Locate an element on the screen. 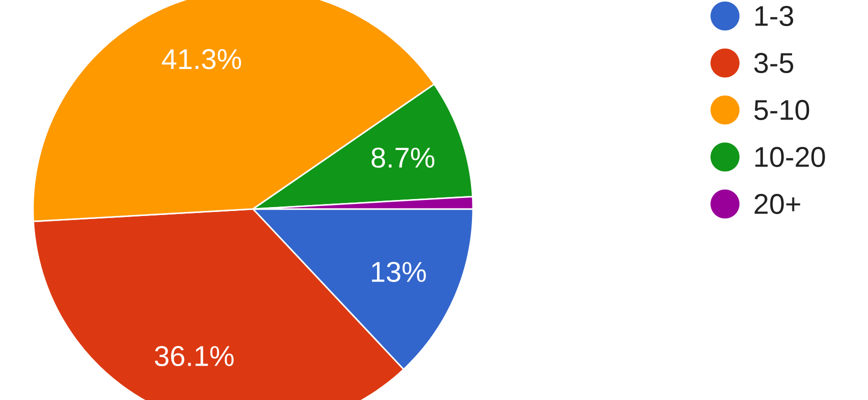 The width and height of the screenshot is (868, 400). data-label: 41.3% is located at coordinates (202, 59).